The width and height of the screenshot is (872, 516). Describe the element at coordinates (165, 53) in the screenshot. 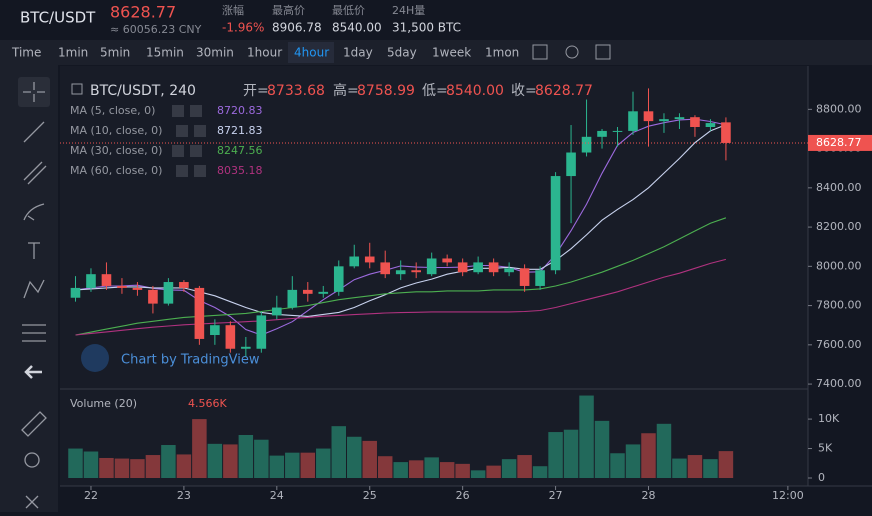

I see `interval: 15min` at that location.